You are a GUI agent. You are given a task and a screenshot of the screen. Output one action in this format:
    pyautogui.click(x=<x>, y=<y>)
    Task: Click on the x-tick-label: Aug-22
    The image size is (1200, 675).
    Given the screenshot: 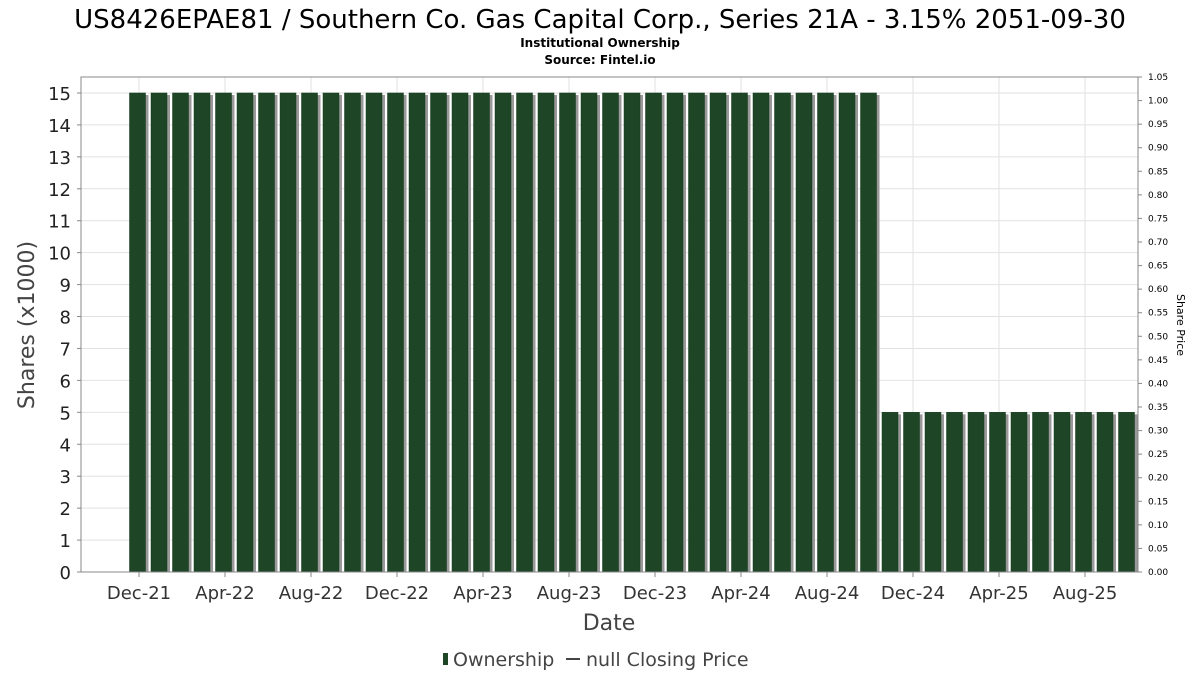 What is the action you would take?
    pyautogui.click(x=311, y=593)
    